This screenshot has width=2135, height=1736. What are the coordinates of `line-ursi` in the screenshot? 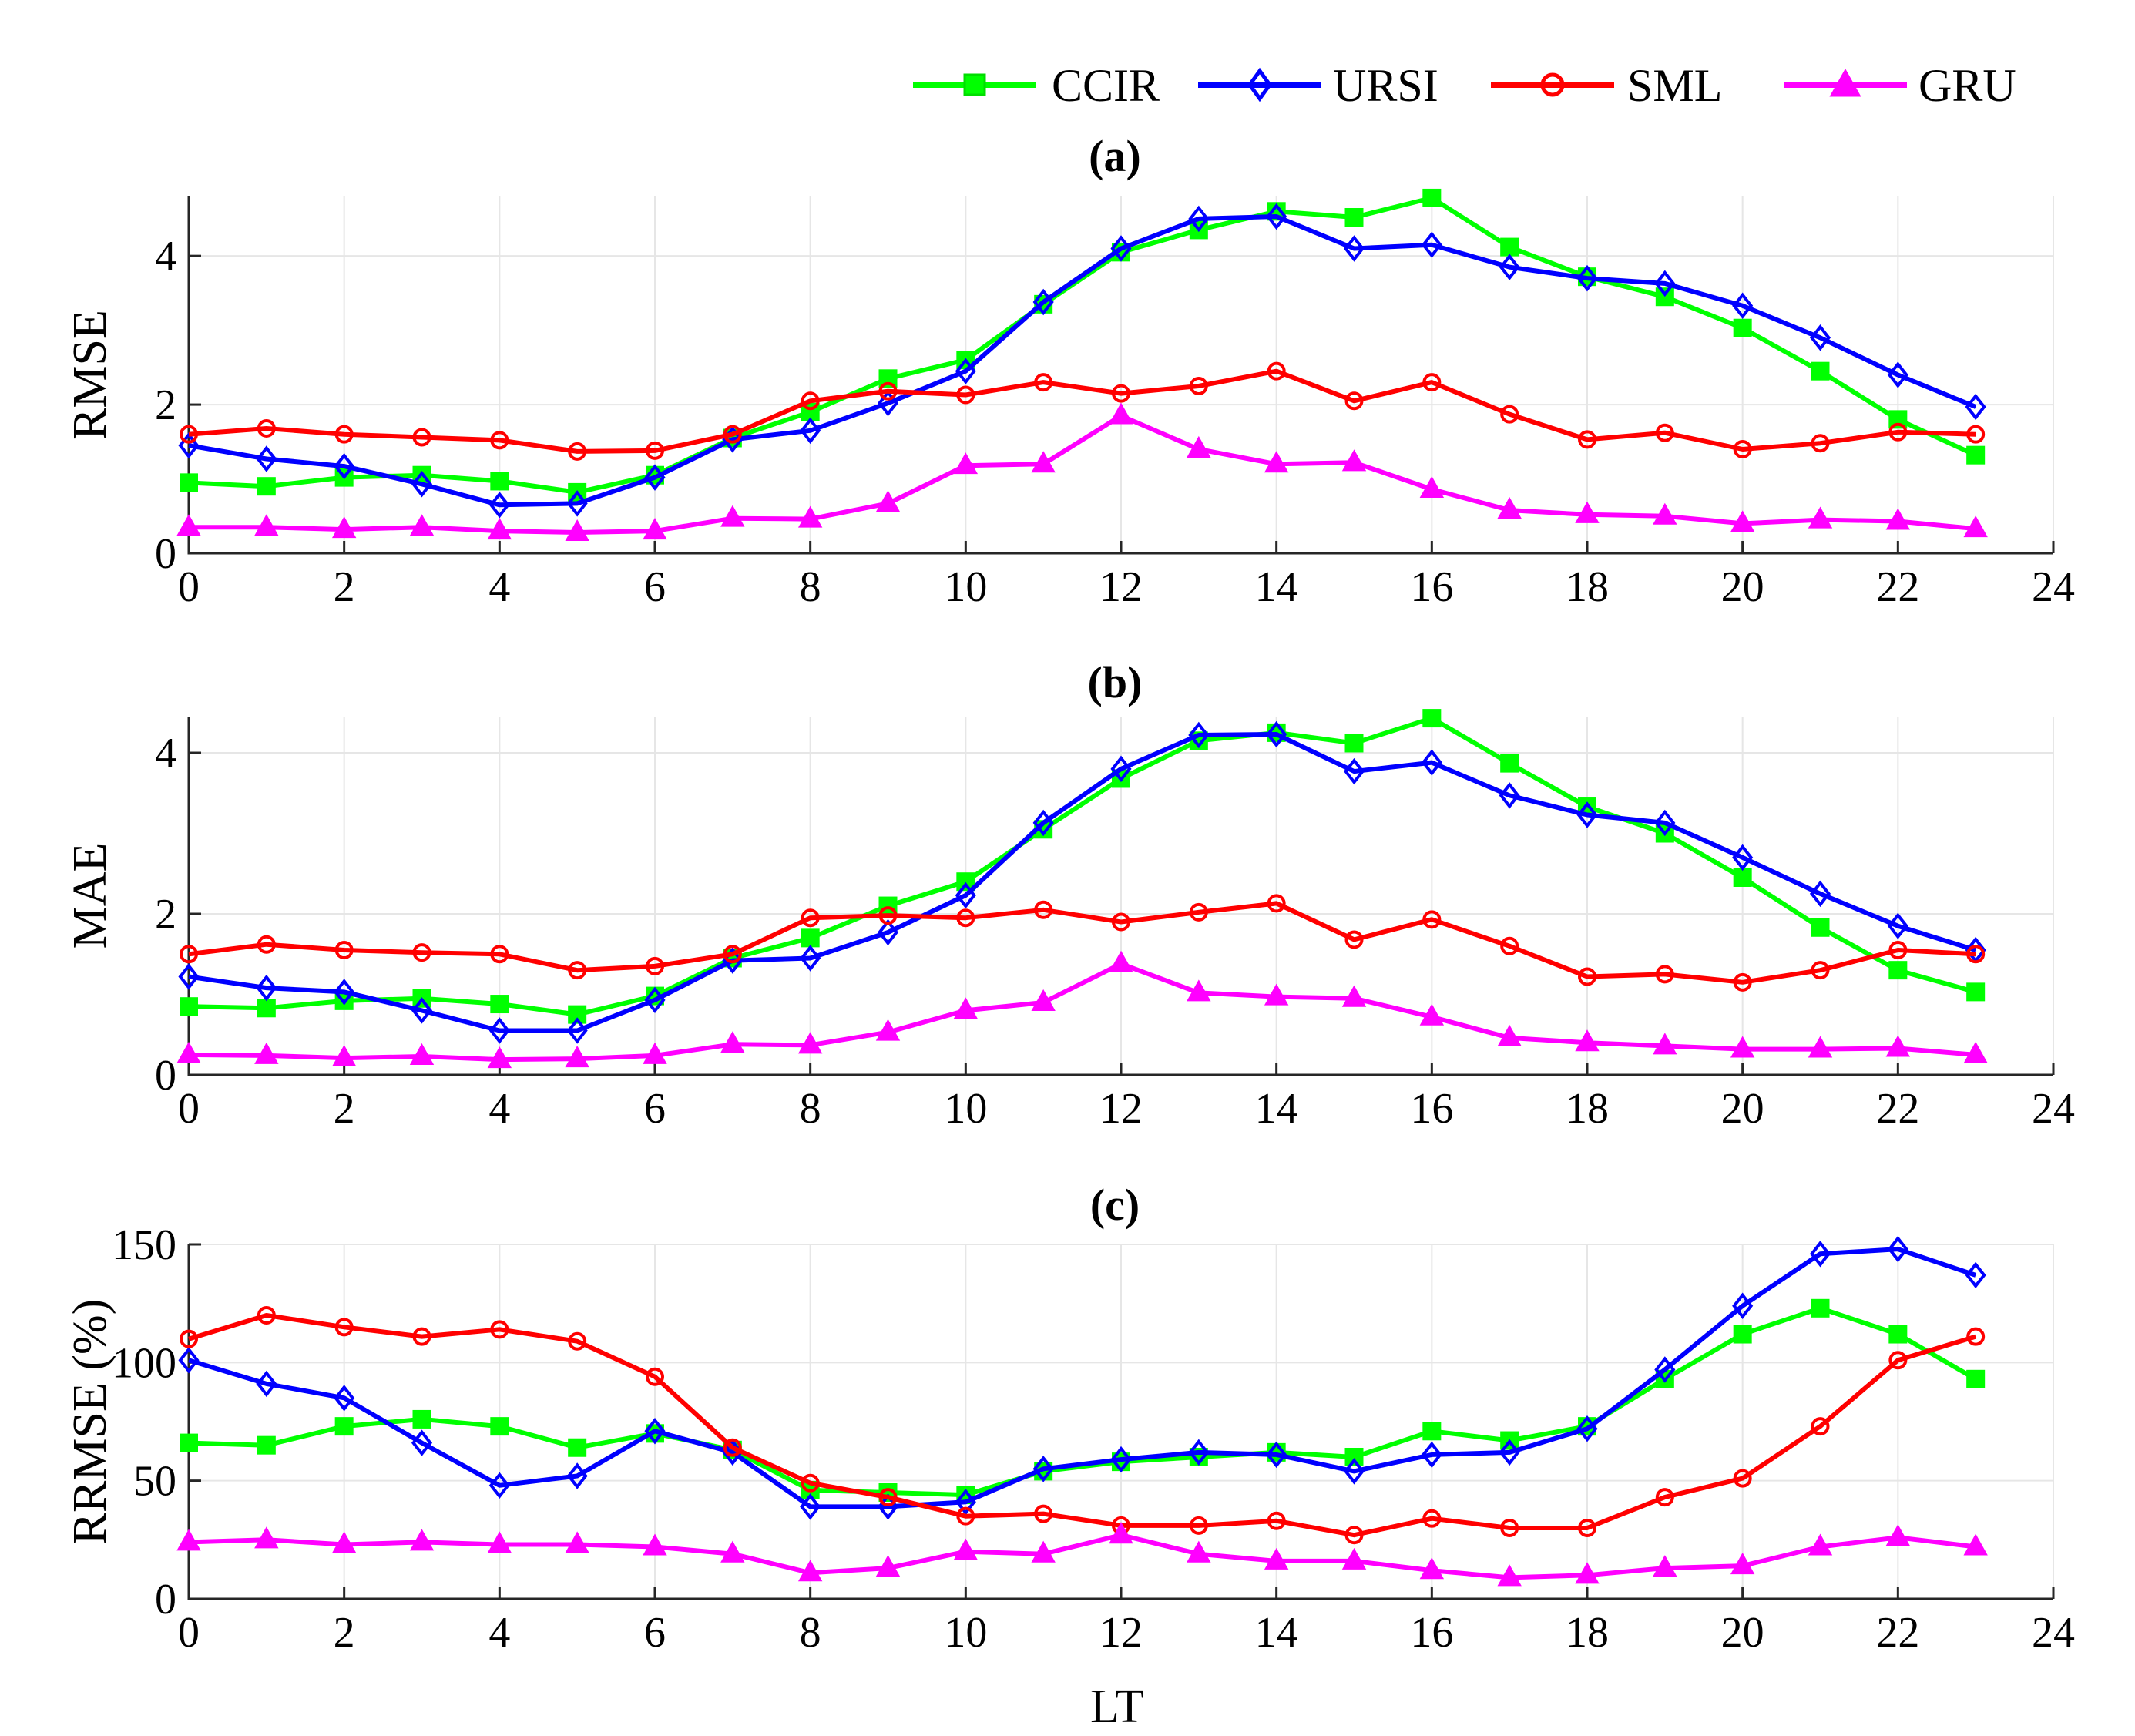 It's located at (1082, 1378).